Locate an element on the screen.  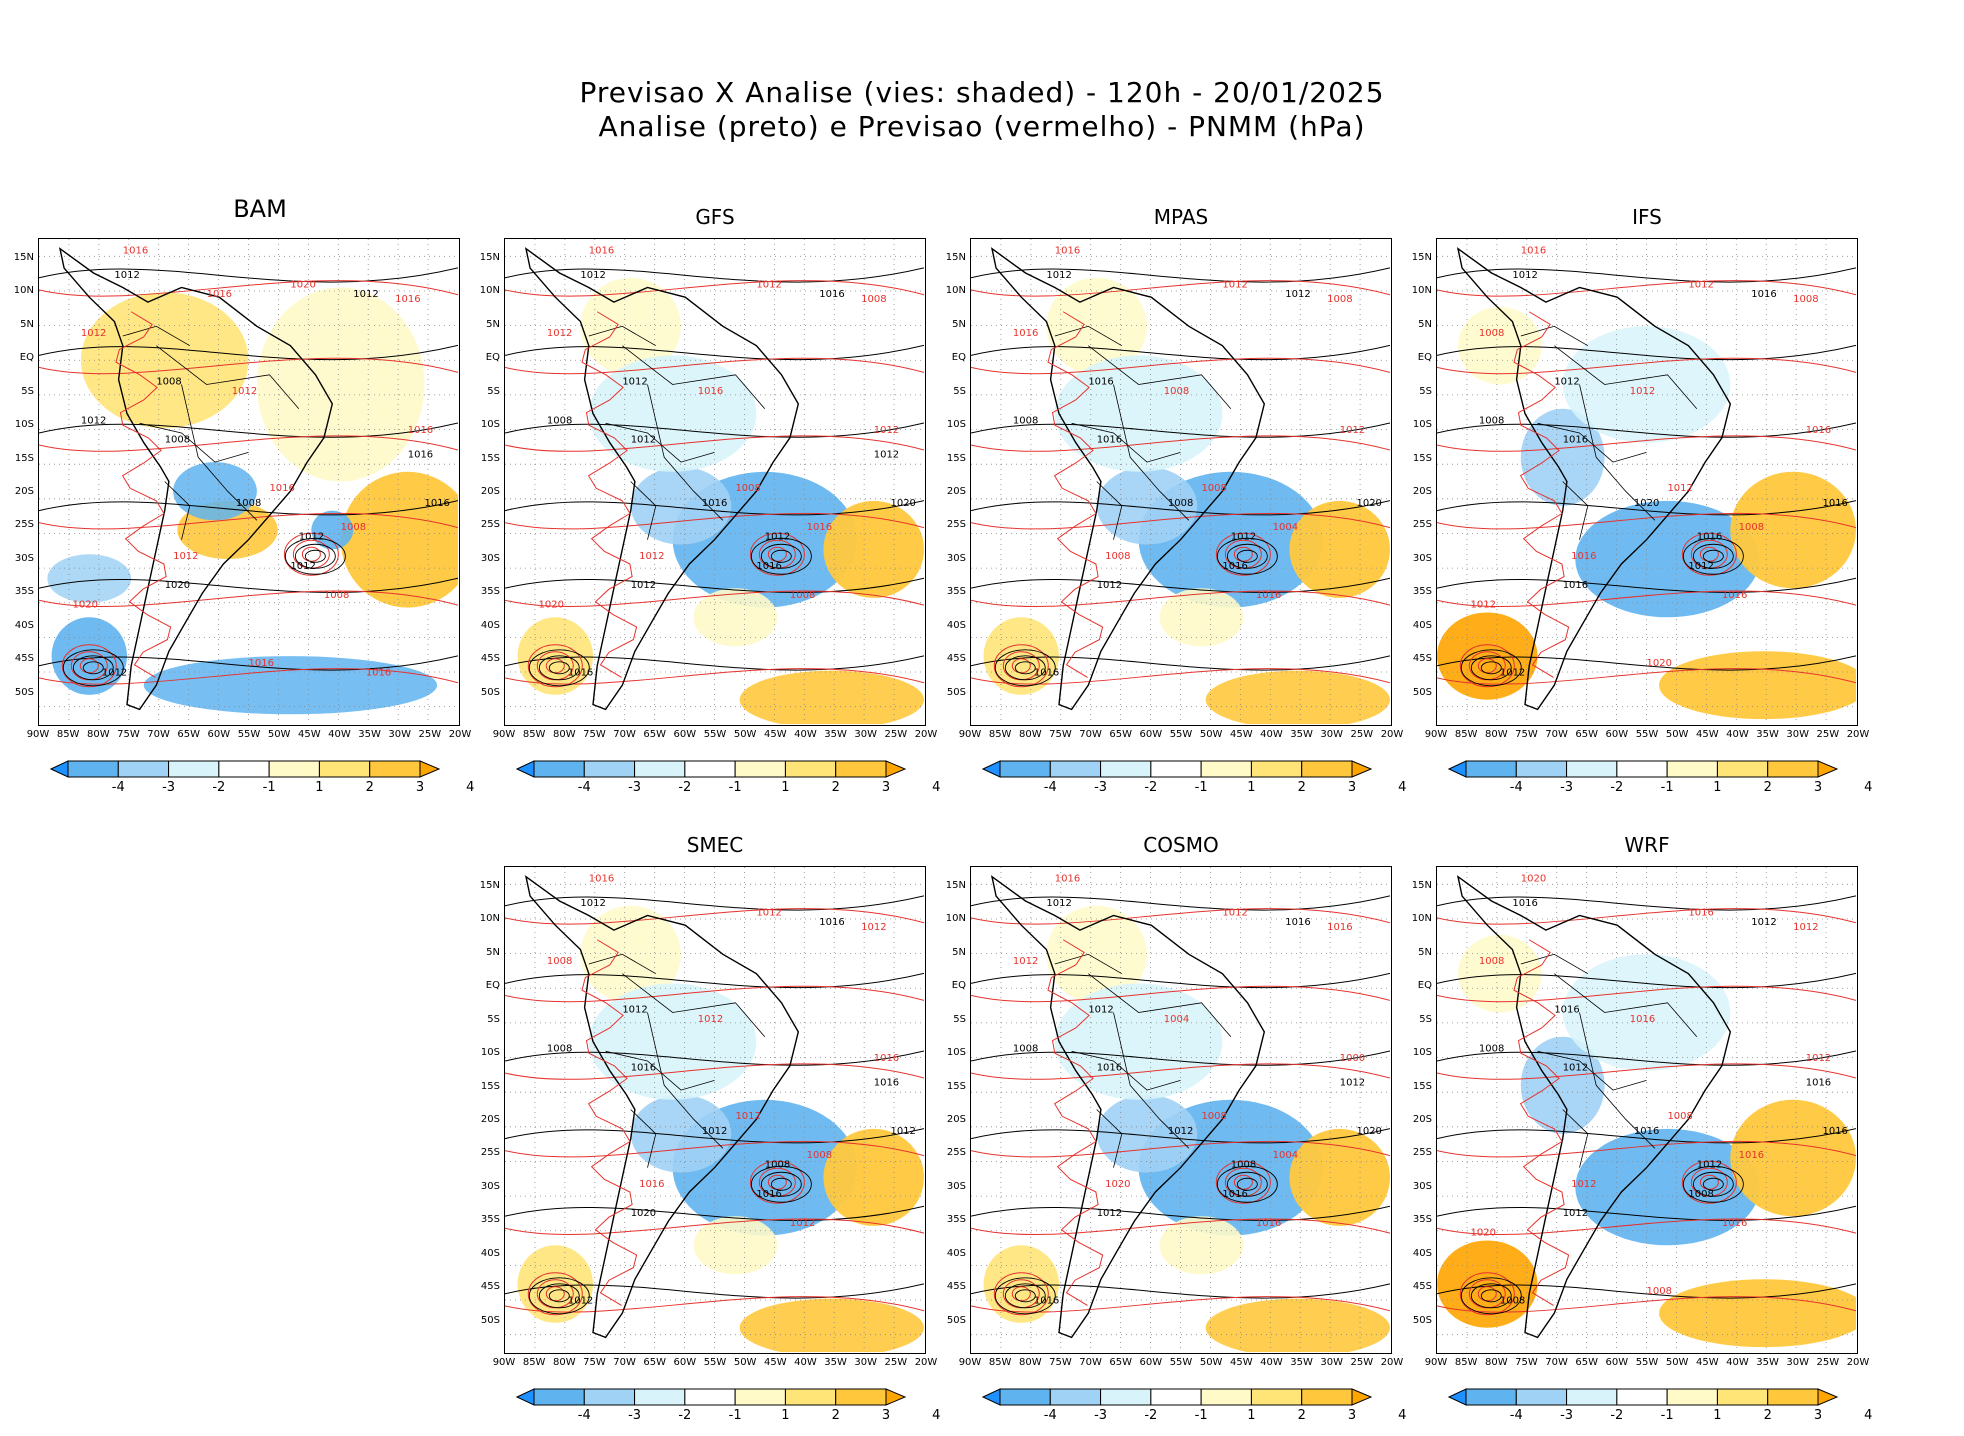
longitude-tick-label: 50W is located at coordinates (1211, 734).